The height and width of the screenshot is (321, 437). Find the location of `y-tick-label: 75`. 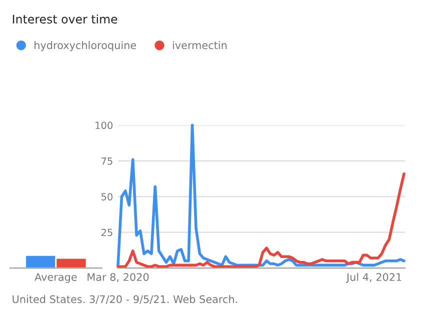

y-tick-label: 75 is located at coordinates (107, 161).